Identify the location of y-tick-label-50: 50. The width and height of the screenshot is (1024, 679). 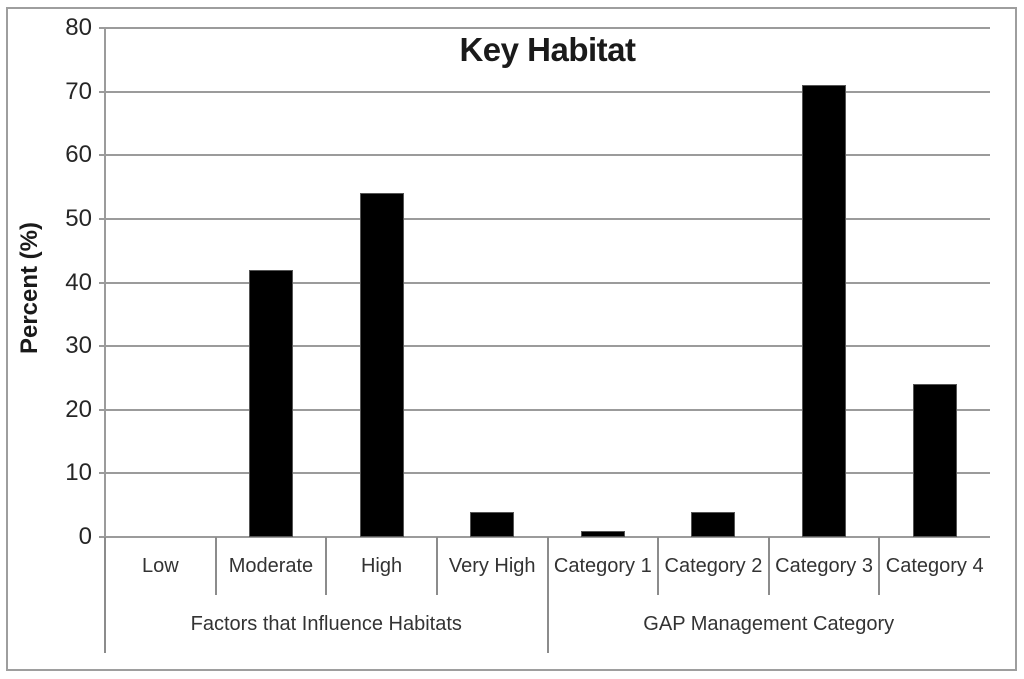
(78, 218).